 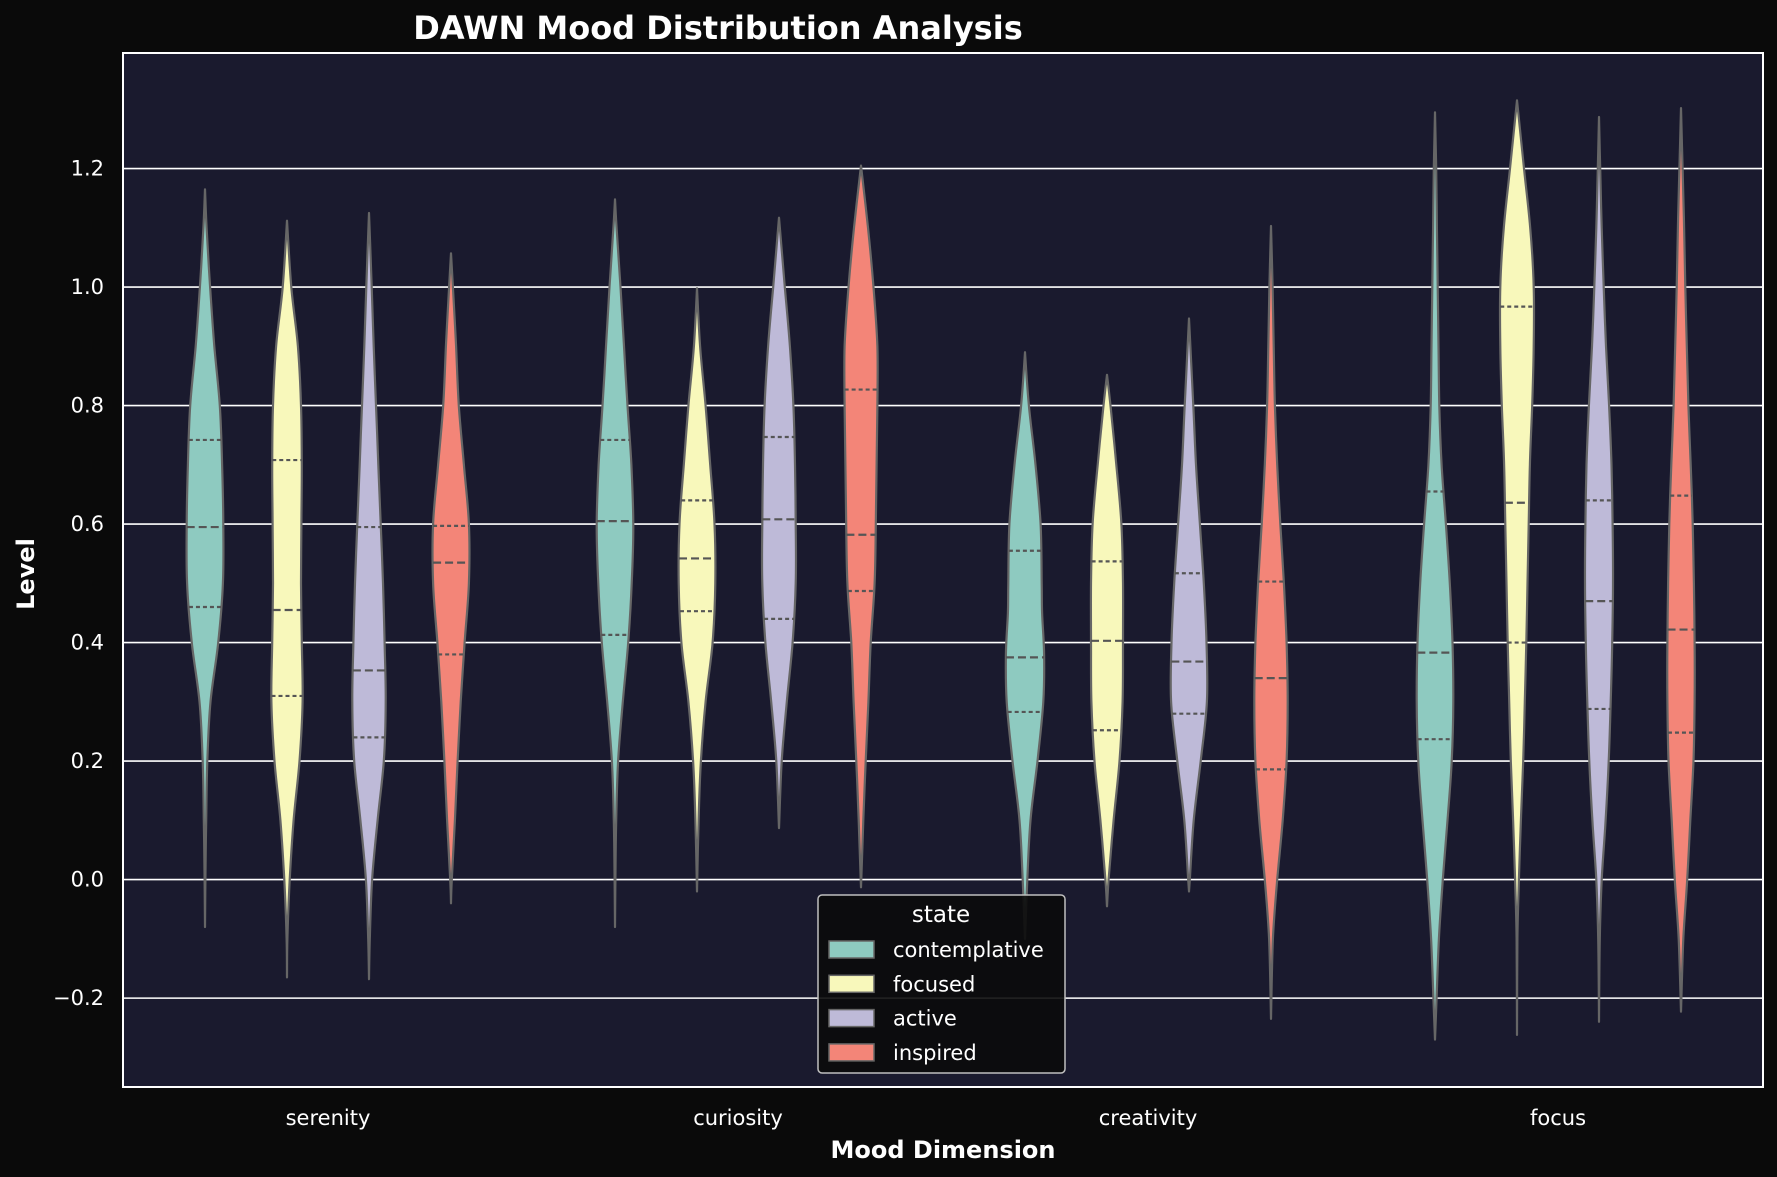 What do you see at coordinates (934, 984) in the screenshot?
I see `legend-label: focused` at bounding box center [934, 984].